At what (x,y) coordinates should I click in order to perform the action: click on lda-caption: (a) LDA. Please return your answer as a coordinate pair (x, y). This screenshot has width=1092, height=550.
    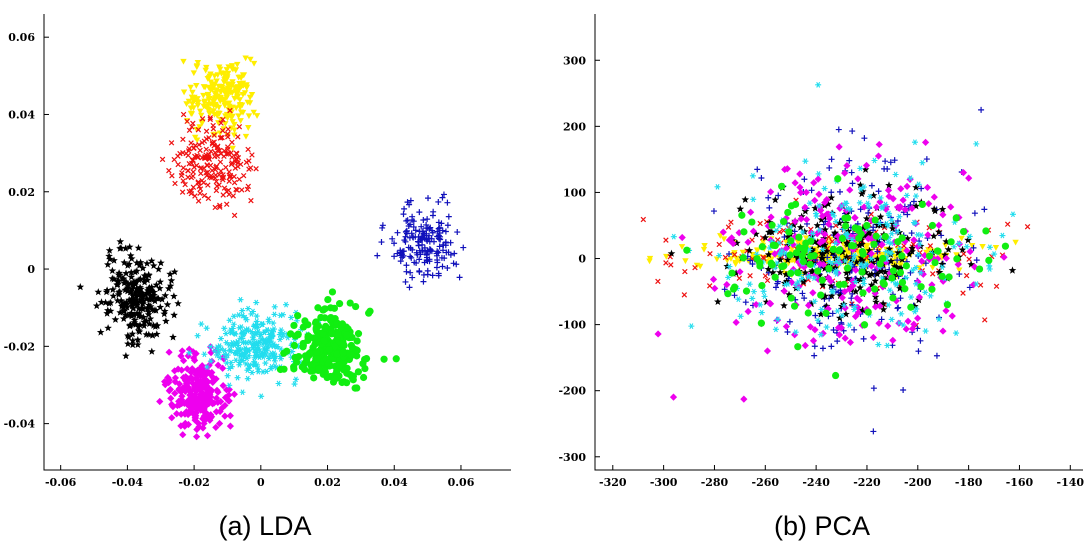
    Looking at the image, I should click on (264, 526).